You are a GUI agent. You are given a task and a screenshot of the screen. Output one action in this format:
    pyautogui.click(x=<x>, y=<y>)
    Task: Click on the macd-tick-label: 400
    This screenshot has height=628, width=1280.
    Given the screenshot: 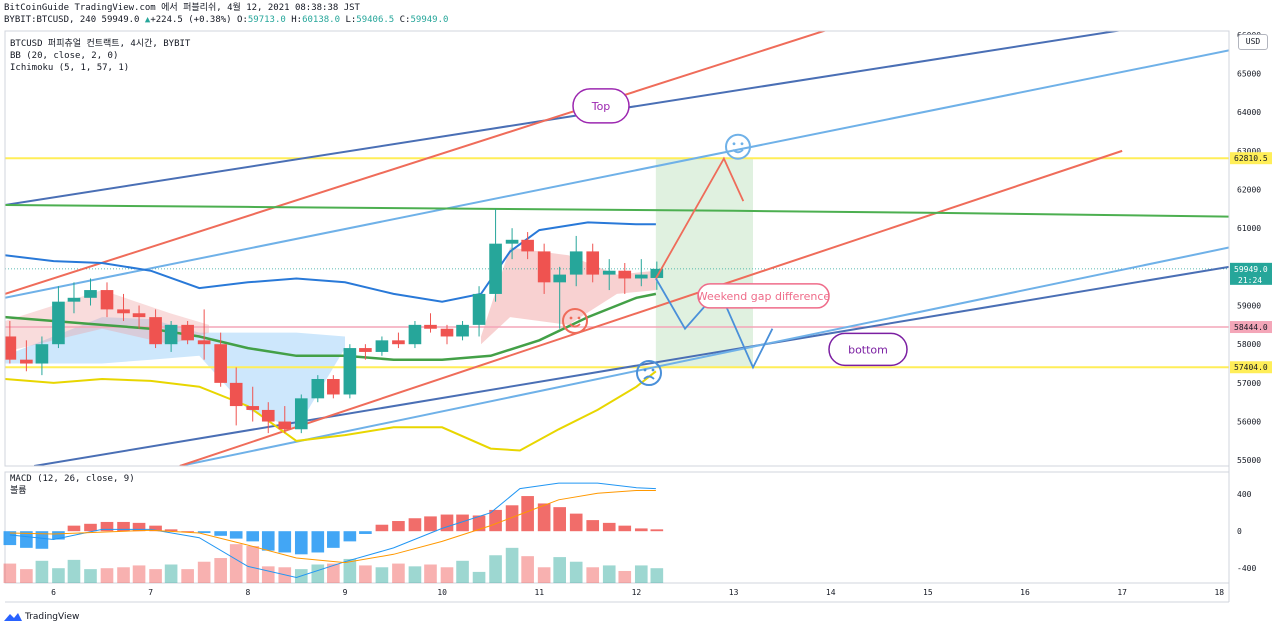 What is the action you would take?
    pyautogui.click(x=1244, y=494)
    